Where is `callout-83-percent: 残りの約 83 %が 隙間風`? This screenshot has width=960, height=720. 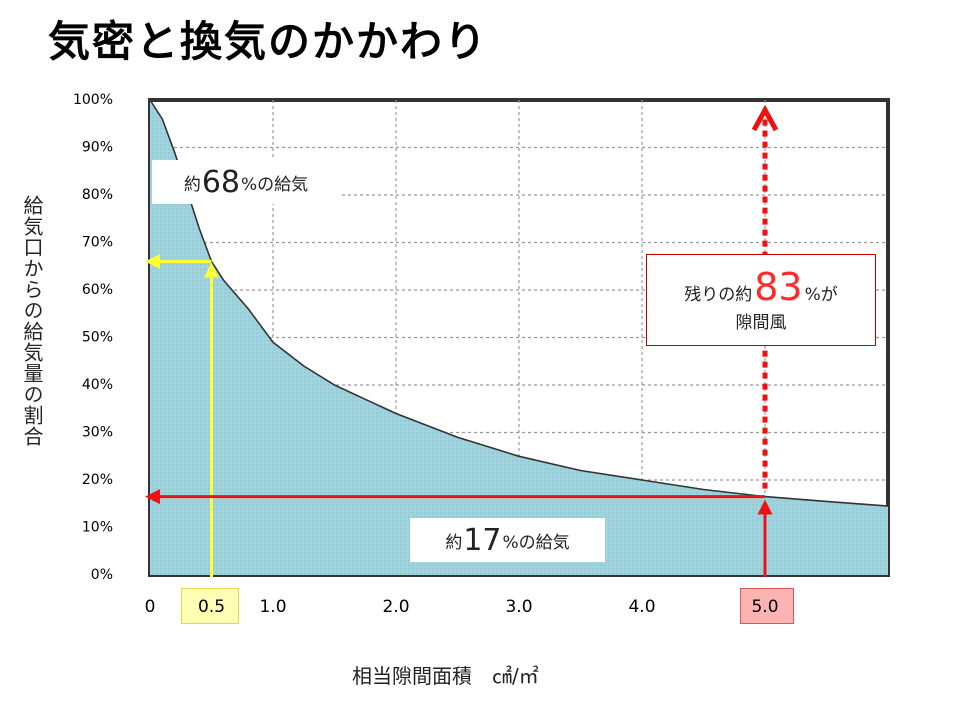 callout-83-percent: 残りの約 83 %が 隙間風 is located at coordinates (761, 300).